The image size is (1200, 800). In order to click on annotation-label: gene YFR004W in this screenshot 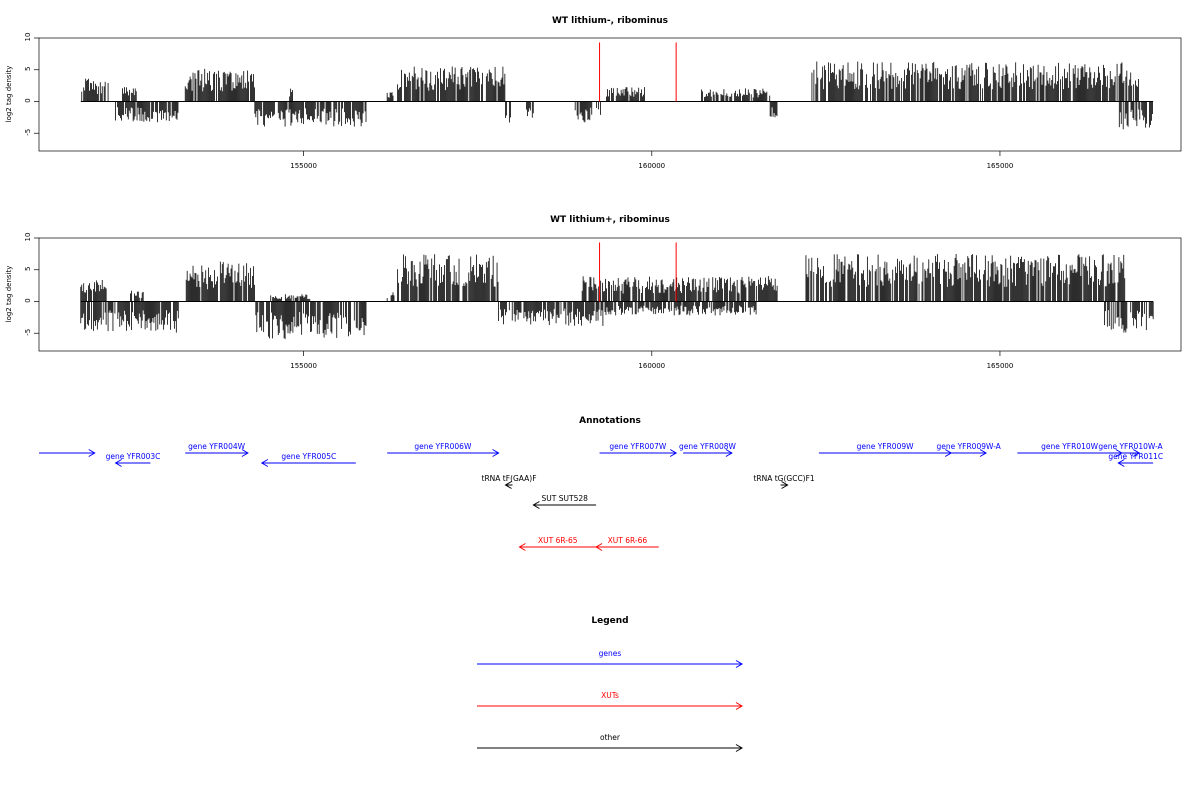, I will do `click(217, 446)`.